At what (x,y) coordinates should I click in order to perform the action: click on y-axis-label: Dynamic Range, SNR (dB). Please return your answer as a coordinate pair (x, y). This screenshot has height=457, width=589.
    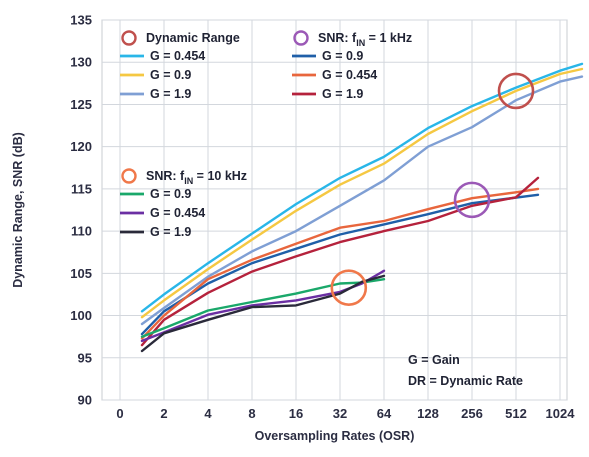
    Looking at the image, I should click on (18, 210).